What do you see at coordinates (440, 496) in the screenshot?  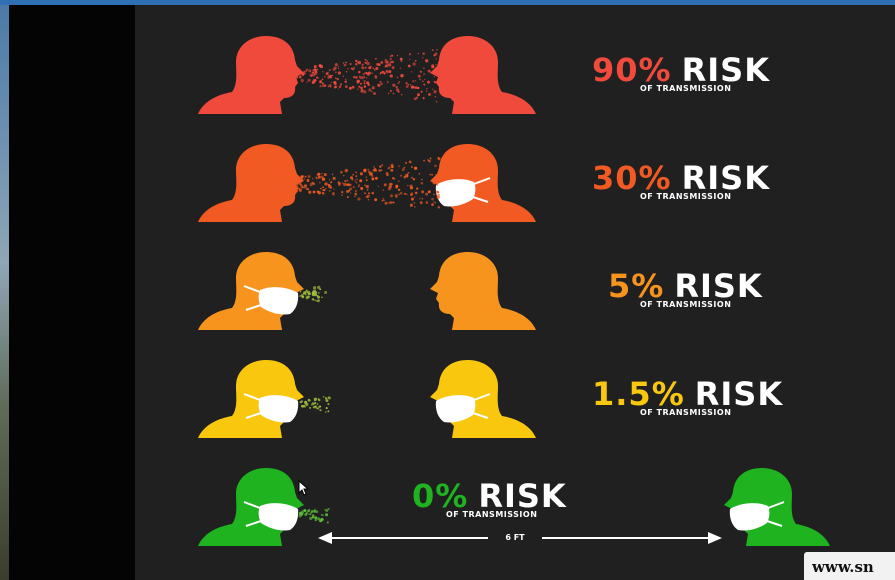 I see `risk-percent: 0%` at bounding box center [440, 496].